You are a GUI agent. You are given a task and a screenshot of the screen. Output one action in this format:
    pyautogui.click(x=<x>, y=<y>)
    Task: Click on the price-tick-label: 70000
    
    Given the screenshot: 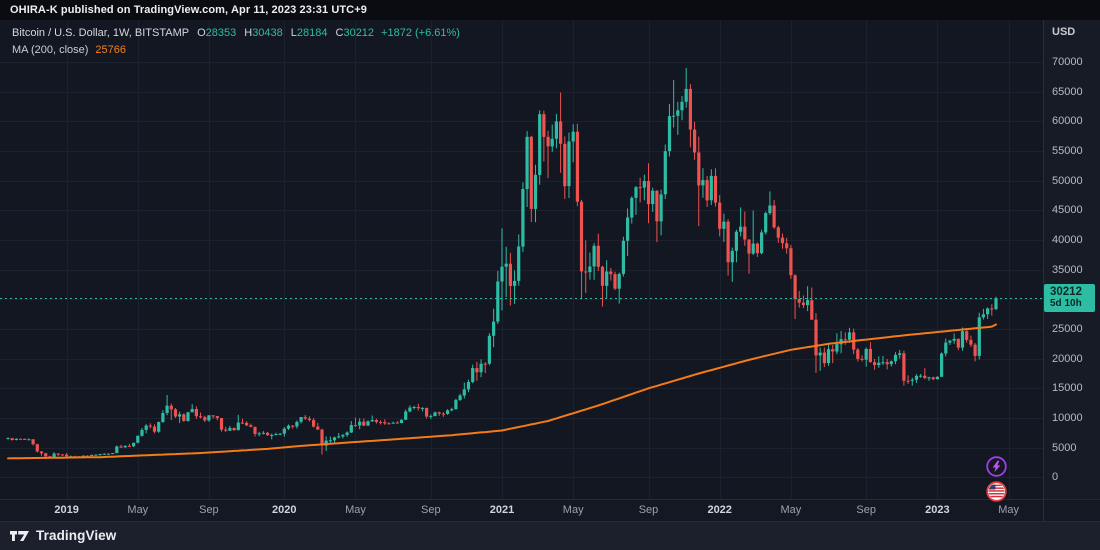 What is the action you would take?
    pyautogui.click(x=1067, y=62)
    